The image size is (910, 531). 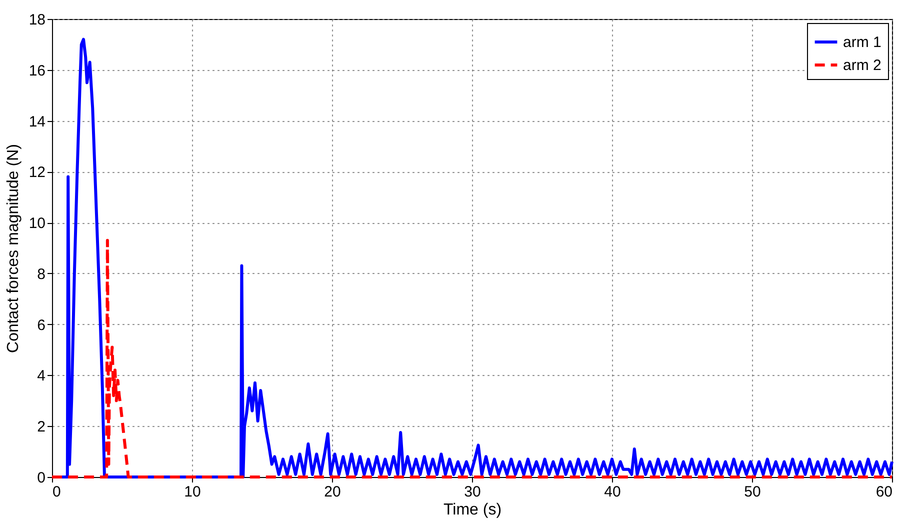 I want to click on y-tick-label: 4, so click(x=41, y=376).